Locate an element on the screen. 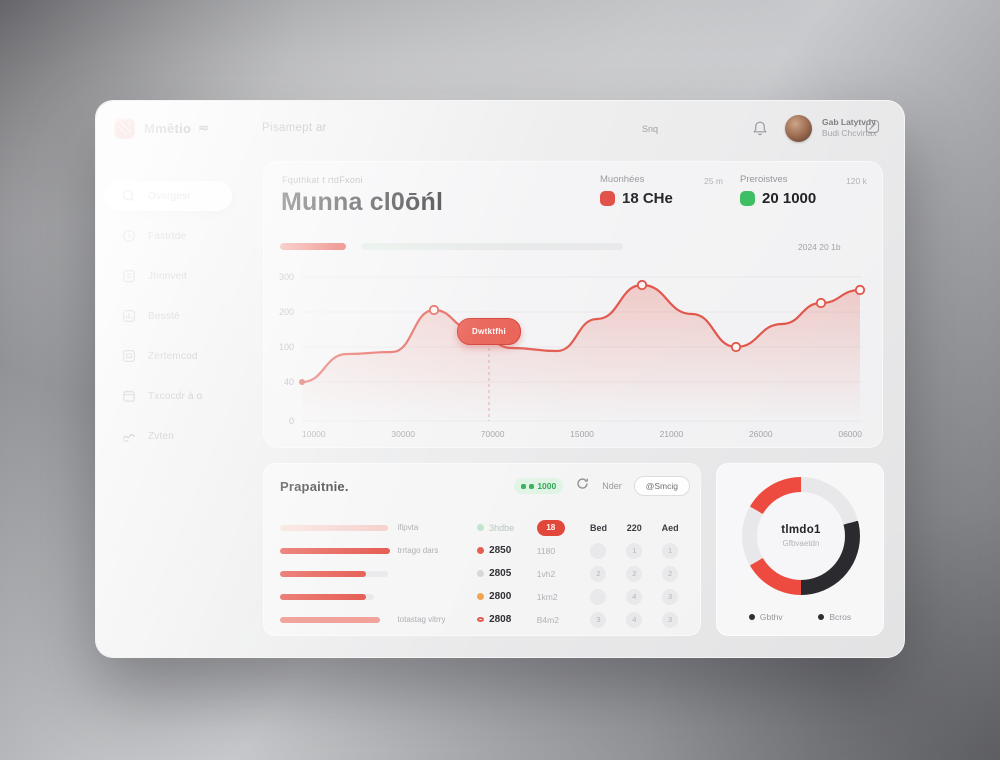  row-sub-value: 1vh2 is located at coordinates (546, 573).